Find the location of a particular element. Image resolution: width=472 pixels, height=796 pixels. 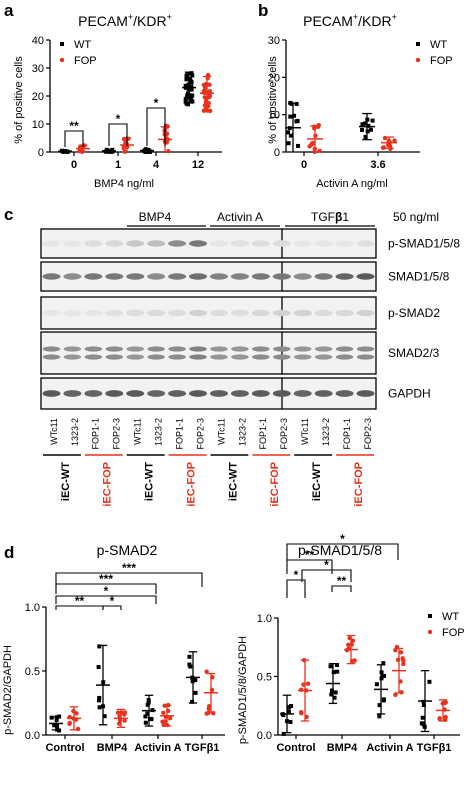

group-label: iEC-WT is located at coordinates (317, 481).